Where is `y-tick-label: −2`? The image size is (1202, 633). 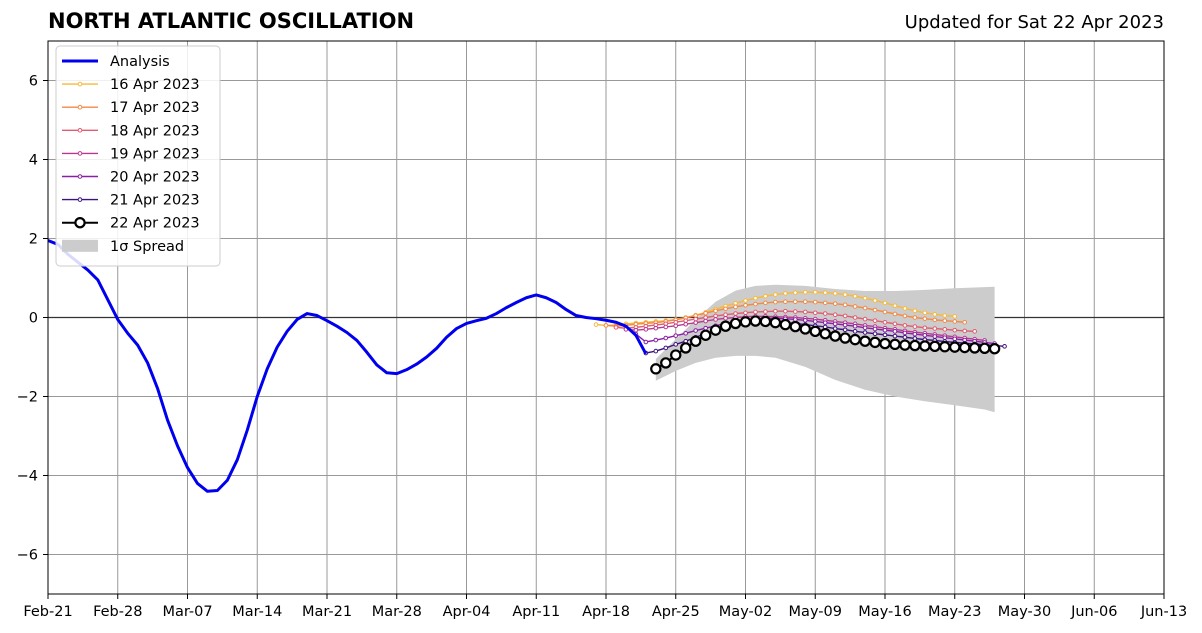 y-tick-label: −2 is located at coordinates (27, 398).